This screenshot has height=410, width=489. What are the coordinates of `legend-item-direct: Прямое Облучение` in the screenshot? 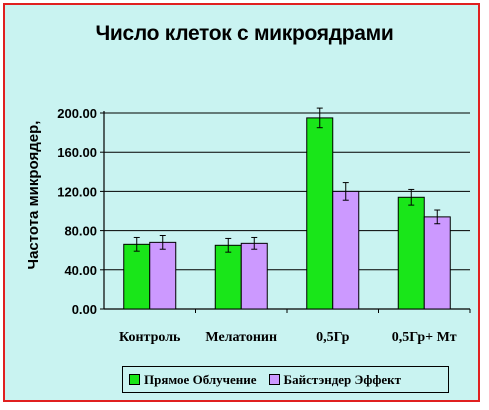 It's located at (193, 380).